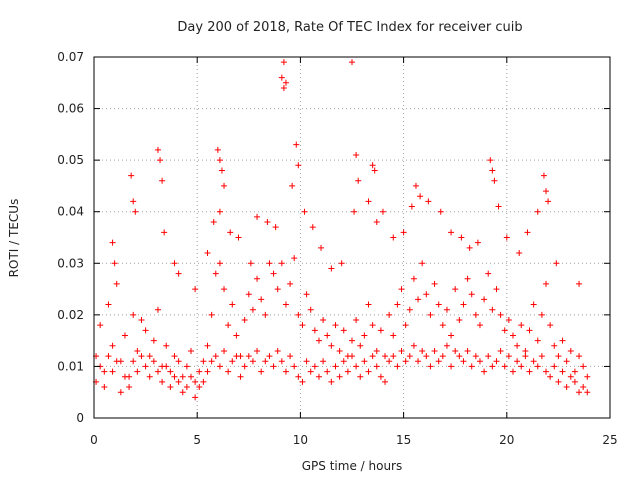 Image resolution: width=640 pixels, height=480 pixels. I want to click on x-tick-label: 25, so click(609, 440).